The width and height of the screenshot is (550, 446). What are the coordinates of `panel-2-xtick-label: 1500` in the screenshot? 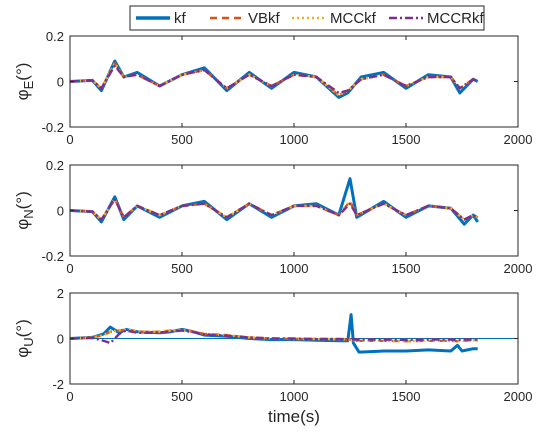 It's located at (406, 268).